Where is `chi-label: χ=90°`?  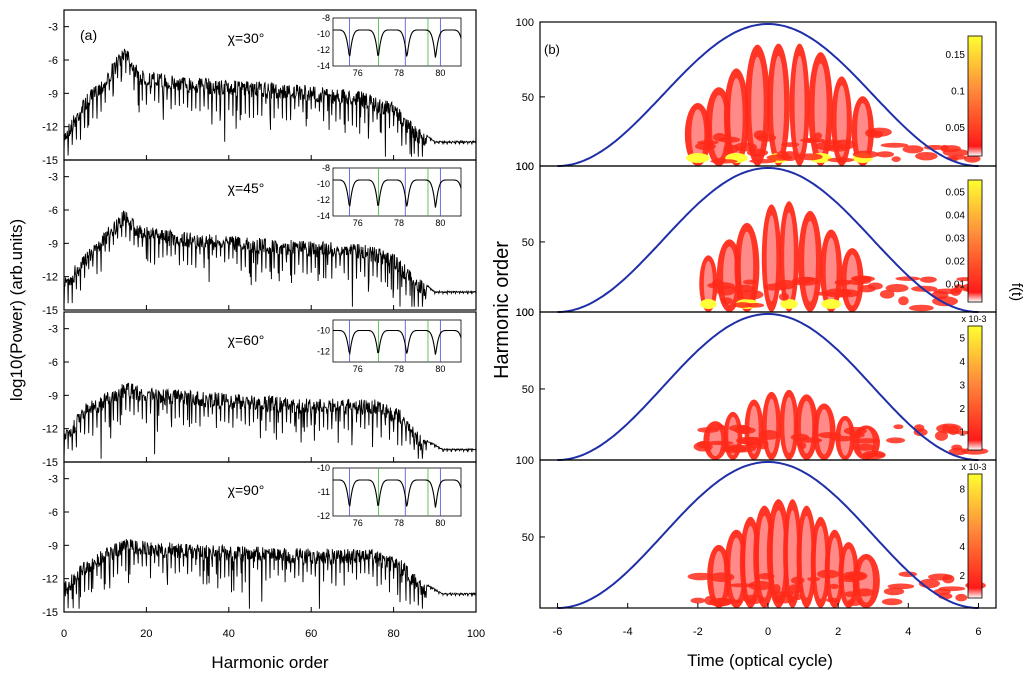
chi-label: χ=90° is located at coordinates (246, 490).